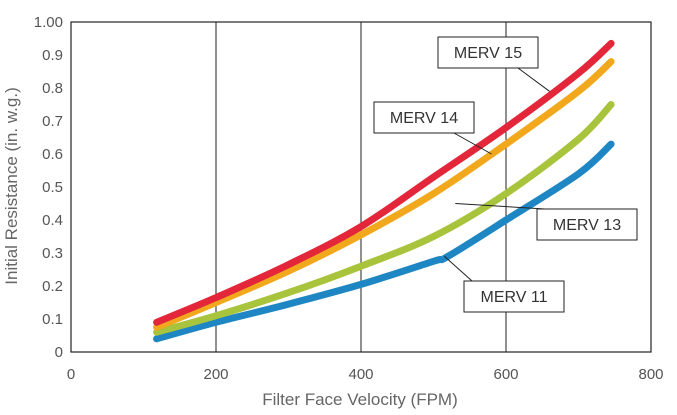  I want to click on y-tick-label: 0.2, so click(52, 286).